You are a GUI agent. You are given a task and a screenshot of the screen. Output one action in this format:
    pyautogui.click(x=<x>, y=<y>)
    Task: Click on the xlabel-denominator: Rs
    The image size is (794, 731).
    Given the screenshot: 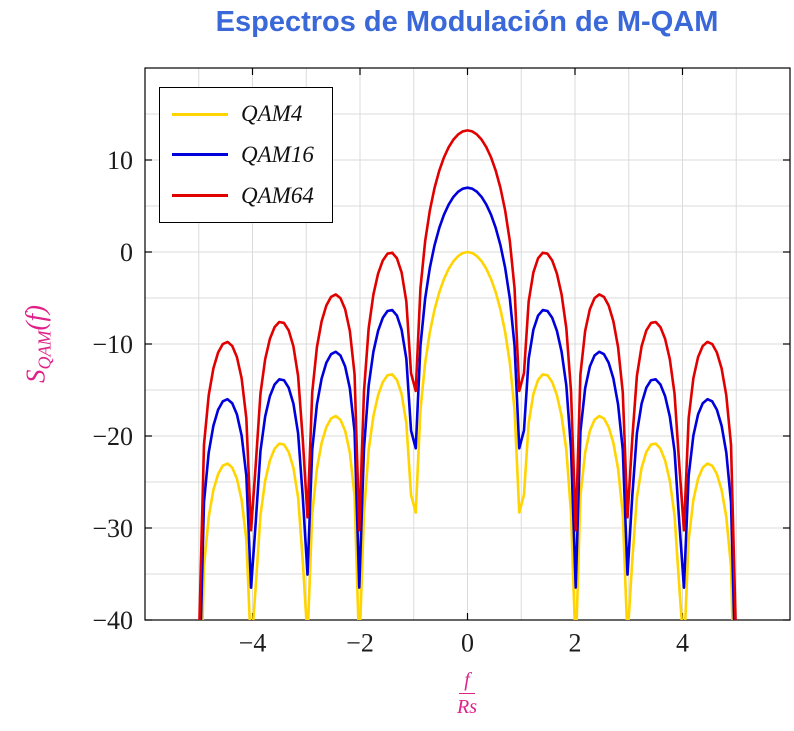 What is the action you would take?
    pyautogui.click(x=467, y=707)
    